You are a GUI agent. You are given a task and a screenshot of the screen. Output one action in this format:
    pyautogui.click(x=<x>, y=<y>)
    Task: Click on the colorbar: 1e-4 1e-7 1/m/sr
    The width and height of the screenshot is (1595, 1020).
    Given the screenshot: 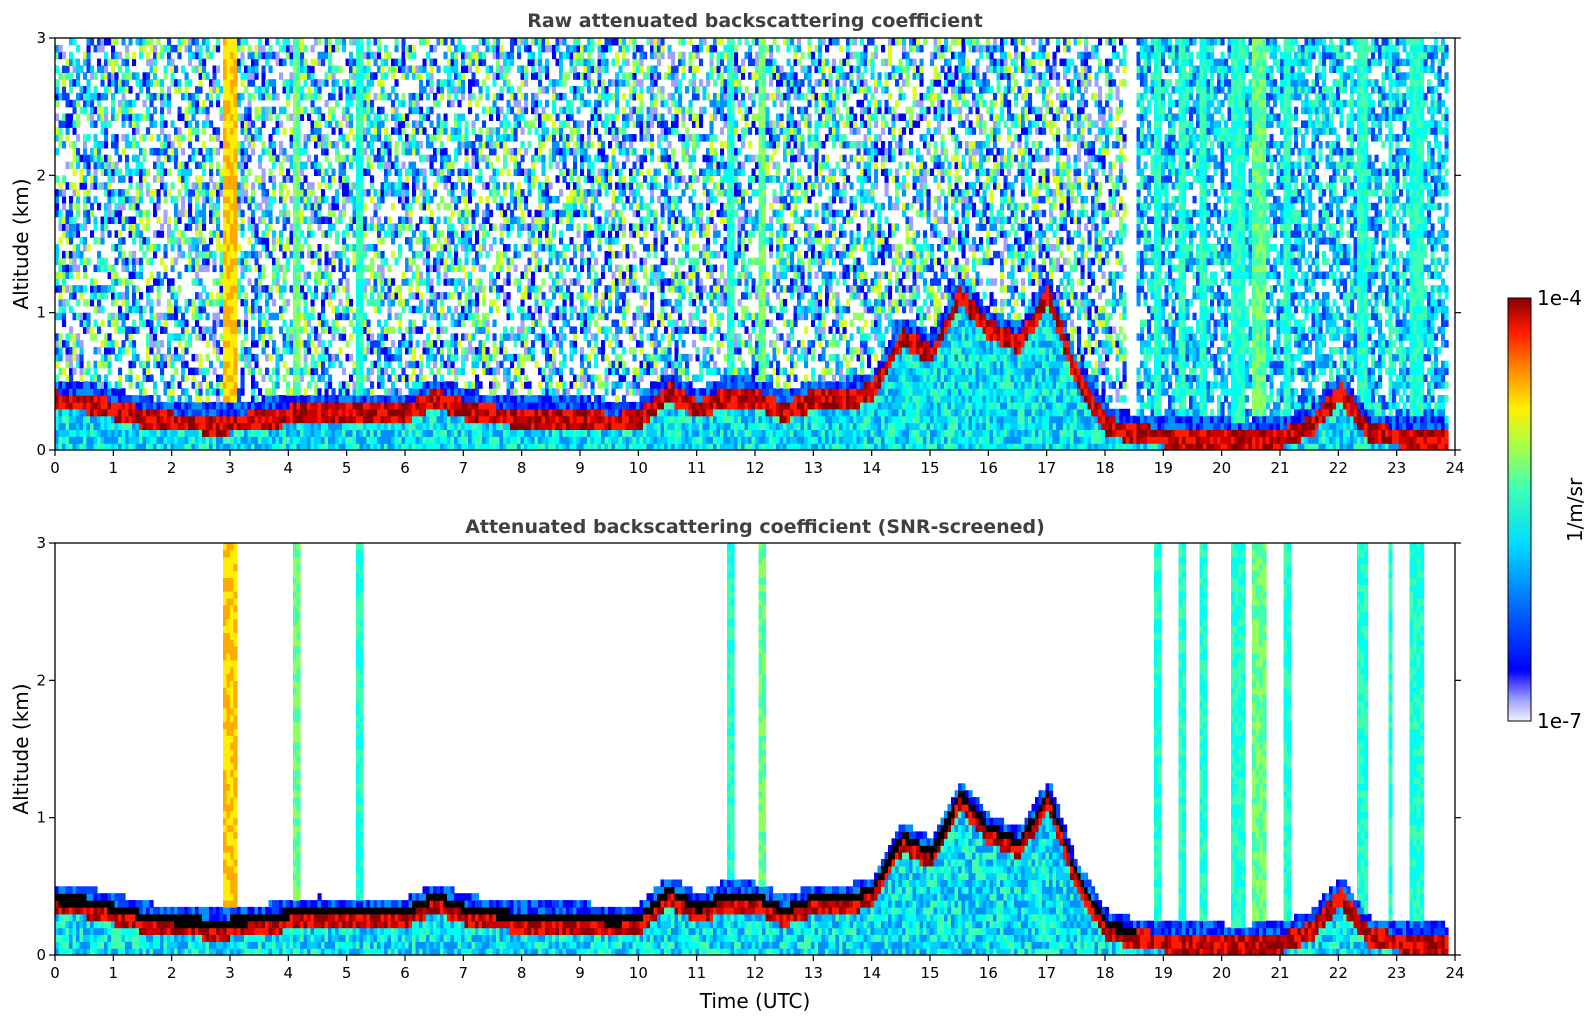 What is the action you would take?
    pyautogui.click(x=1547, y=509)
    